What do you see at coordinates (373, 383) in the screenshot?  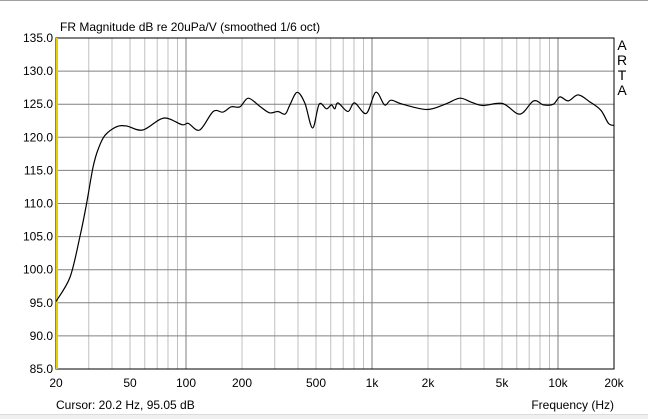 I see `x-tick-label: 1k` at bounding box center [373, 383].